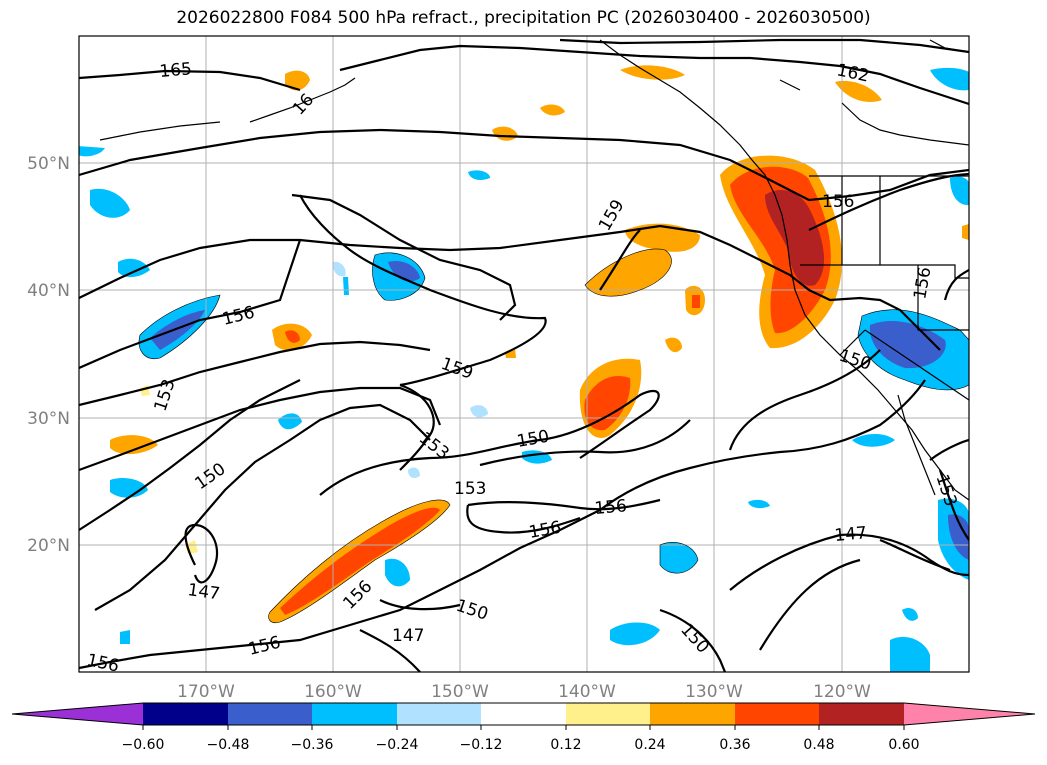 Image resolution: width=1047 pixels, height=765 pixels. Describe the element at coordinates (143, 745) in the screenshot. I see `colorbar-tick-label: −0.60` at that location.